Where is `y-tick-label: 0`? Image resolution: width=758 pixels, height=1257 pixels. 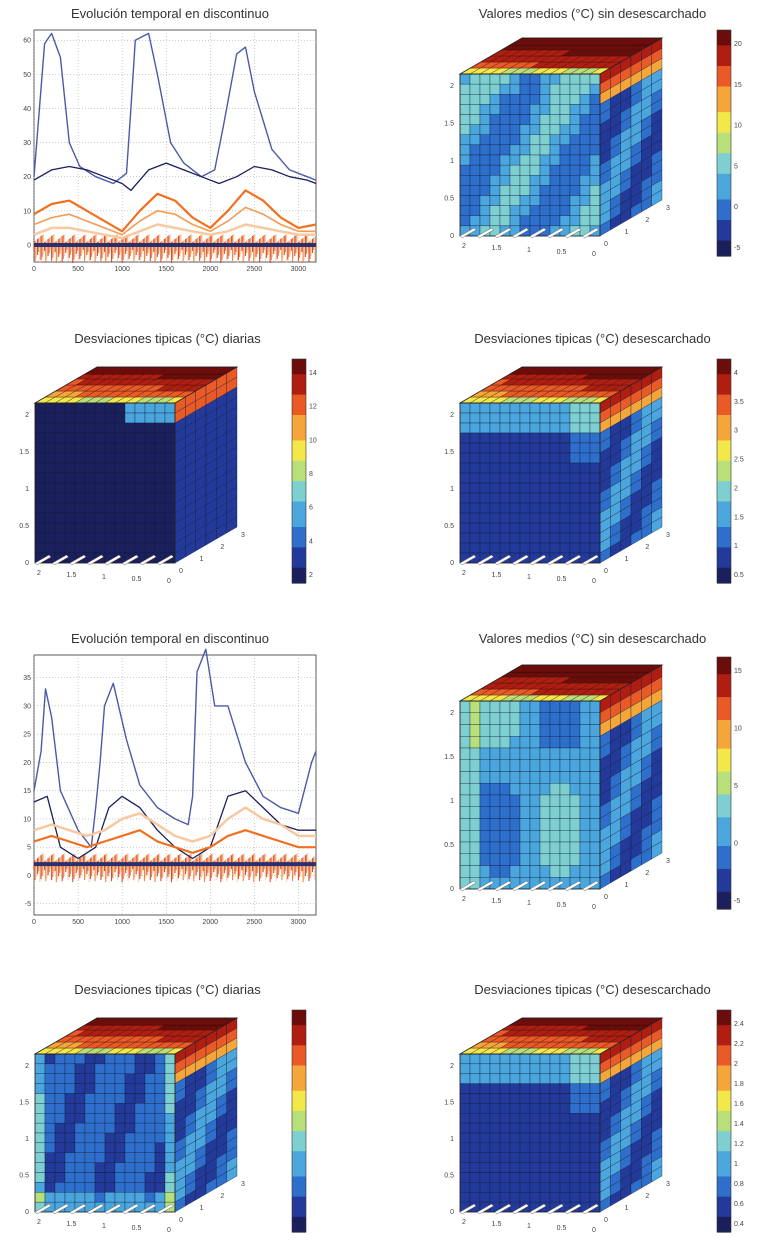
y-tick-label: 0 is located at coordinates (606, 897).